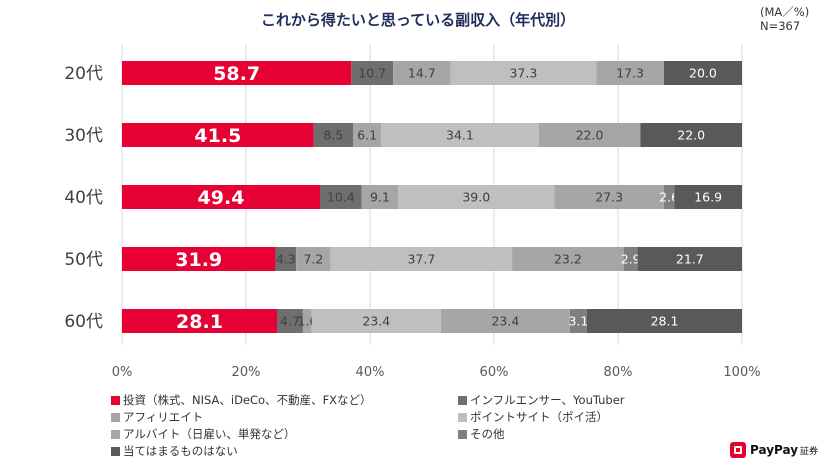  What do you see at coordinates (738, 450) in the screenshot?
I see `paypay-logo-icon` at bounding box center [738, 450].